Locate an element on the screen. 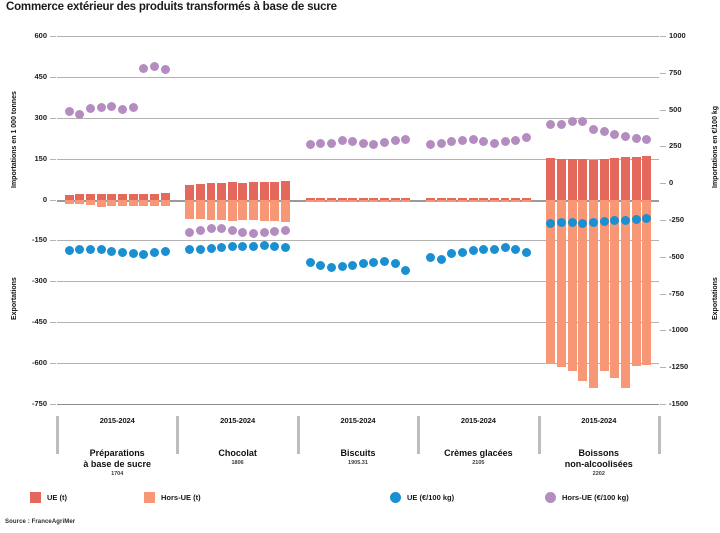 The width and height of the screenshot is (720, 533). group-code: 2202 is located at coordinates (598, 474).